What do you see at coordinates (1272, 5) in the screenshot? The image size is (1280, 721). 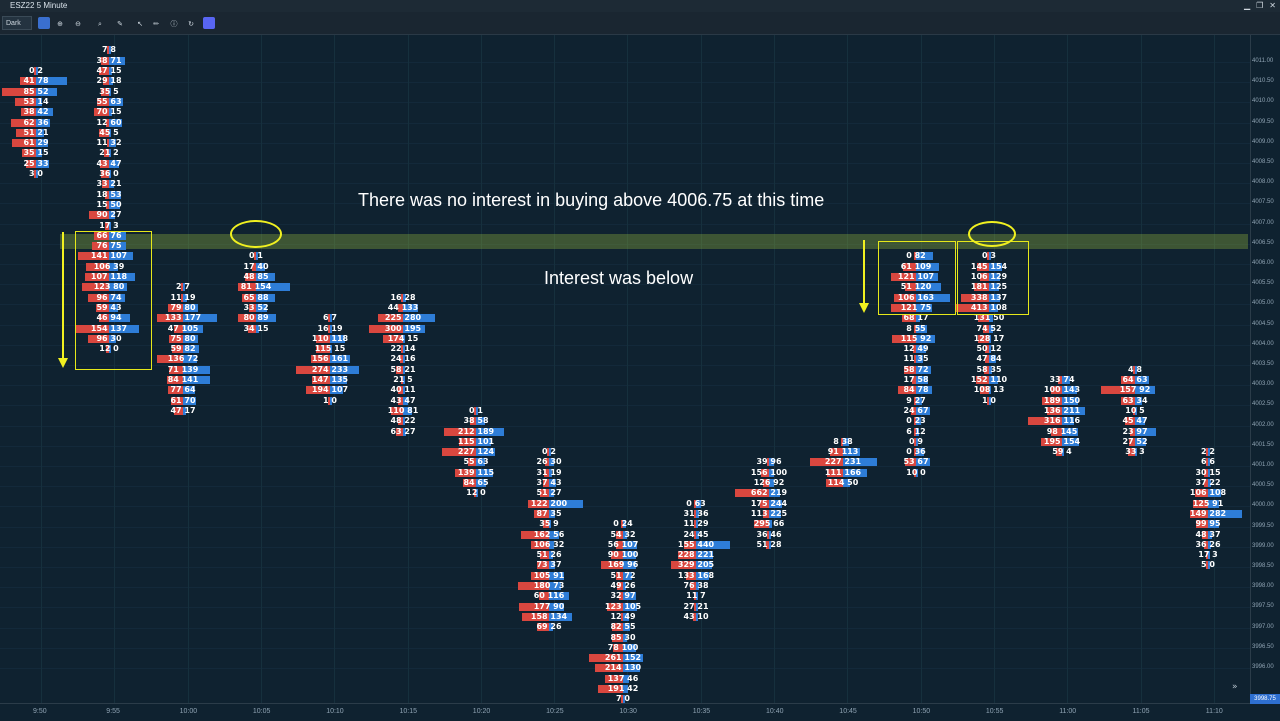 I see `close-icon: ✕` at bounding box center [1272, 5].